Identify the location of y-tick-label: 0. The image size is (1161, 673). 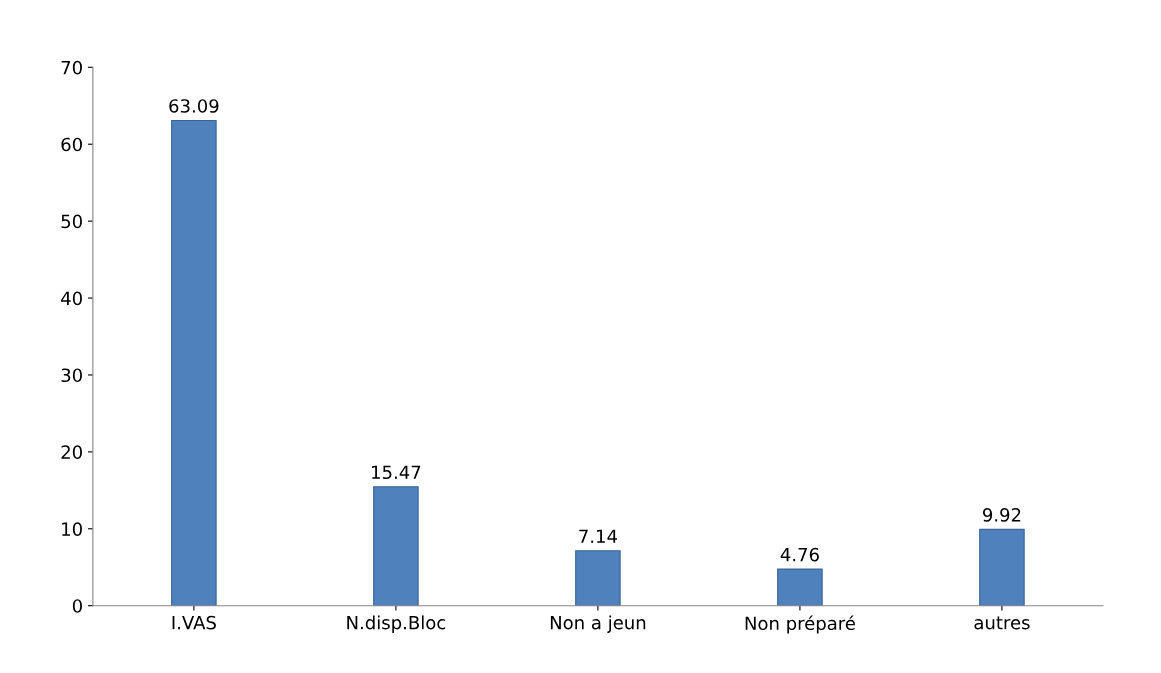
(77, 606).